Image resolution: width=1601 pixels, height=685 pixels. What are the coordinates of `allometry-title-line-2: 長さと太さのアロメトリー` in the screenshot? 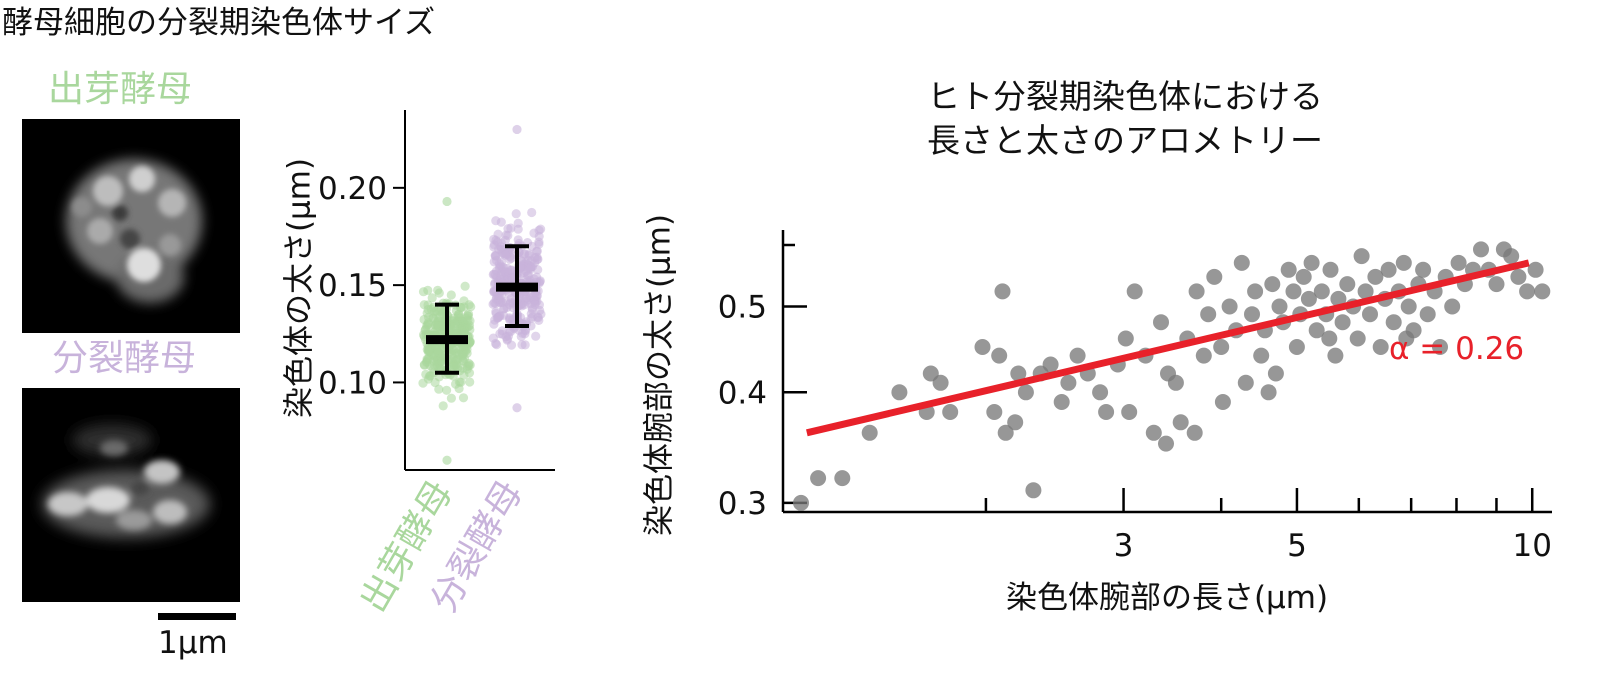 It's located at (1125, 140).